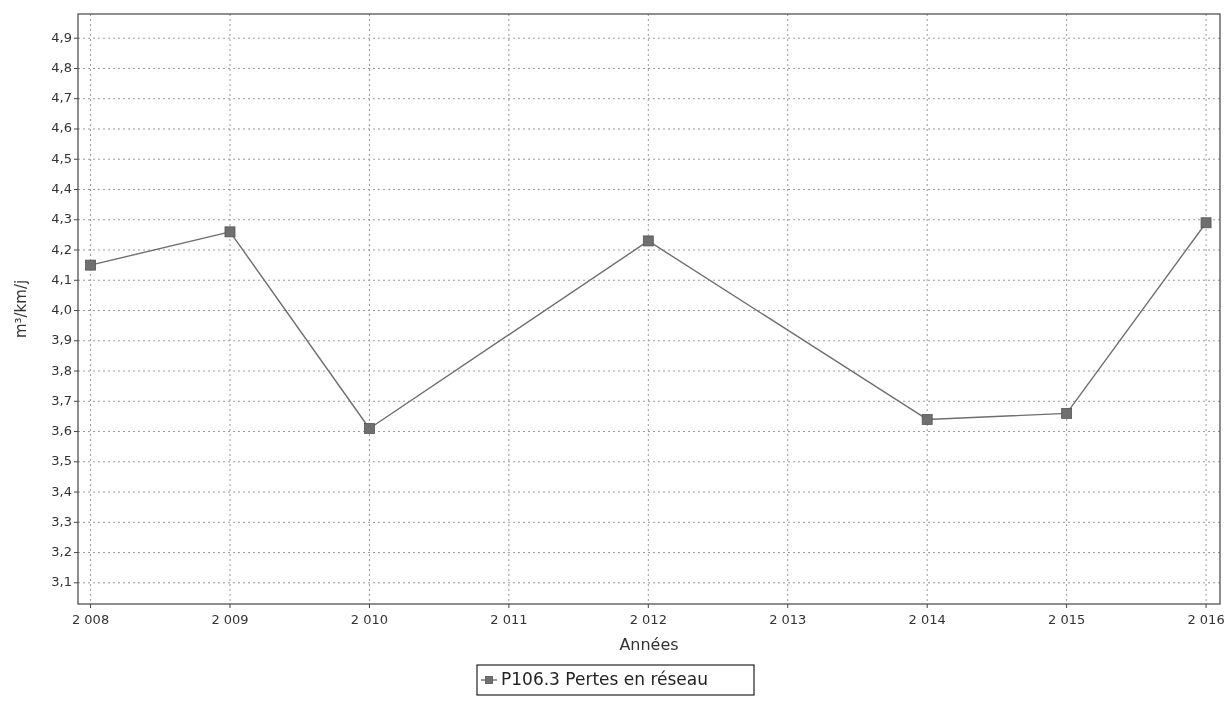  Describe the element at coordinates (61, 98) in the screenshot. I see `y-tick-label: 4,7` at that location.